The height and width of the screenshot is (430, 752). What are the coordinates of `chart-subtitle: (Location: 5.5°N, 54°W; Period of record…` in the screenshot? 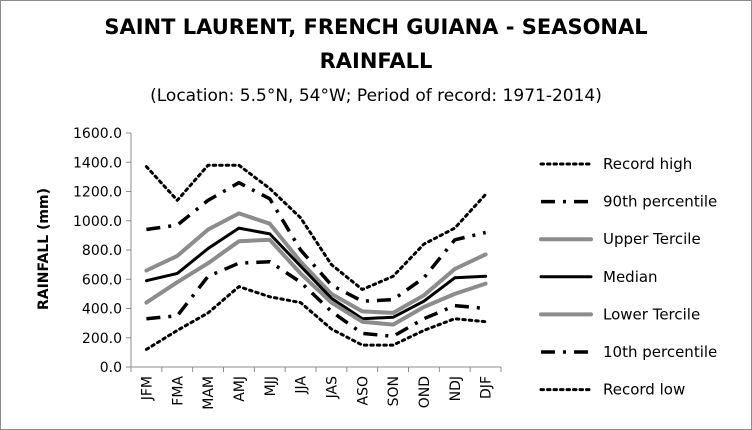 It's located at (376, 96).